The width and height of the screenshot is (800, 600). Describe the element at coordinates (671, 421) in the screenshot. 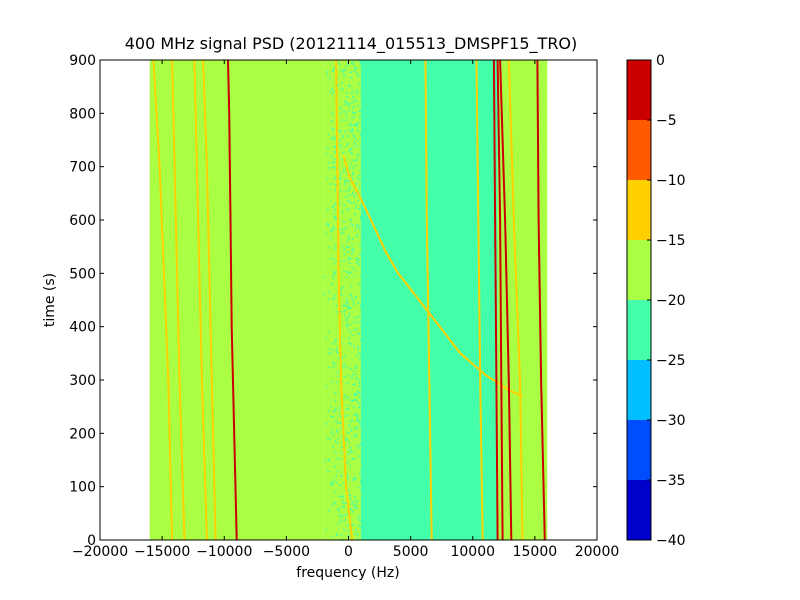

I see `colorbar-tick-label: −30` at that location.